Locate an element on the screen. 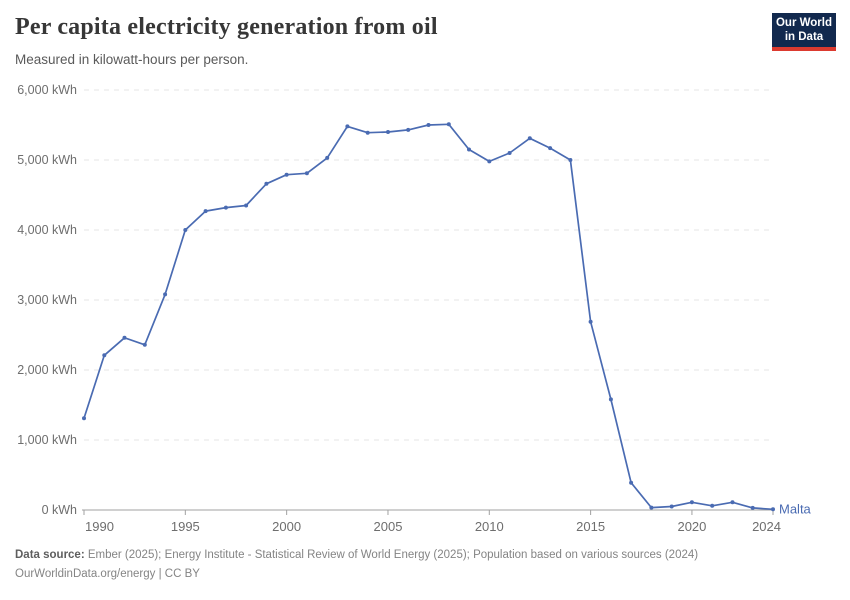  y-axis-label: 3,000 kWh is located at coordinates (47, 300).